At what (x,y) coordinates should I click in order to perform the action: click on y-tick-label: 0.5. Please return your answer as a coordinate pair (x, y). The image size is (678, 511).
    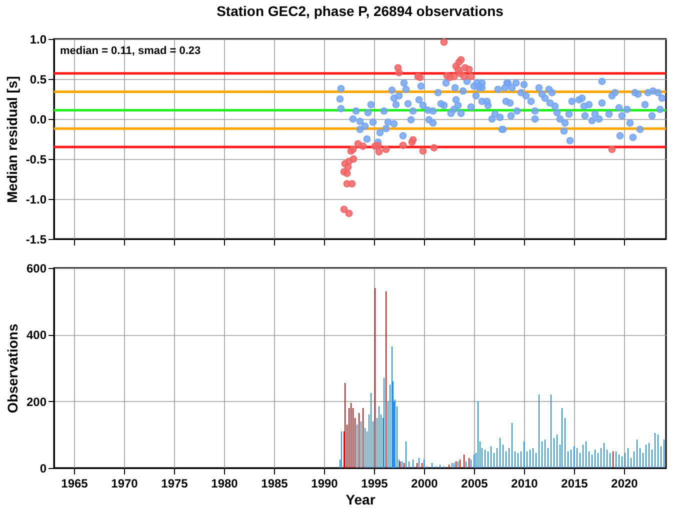
    Looking at the image, I should click on (38, 79).